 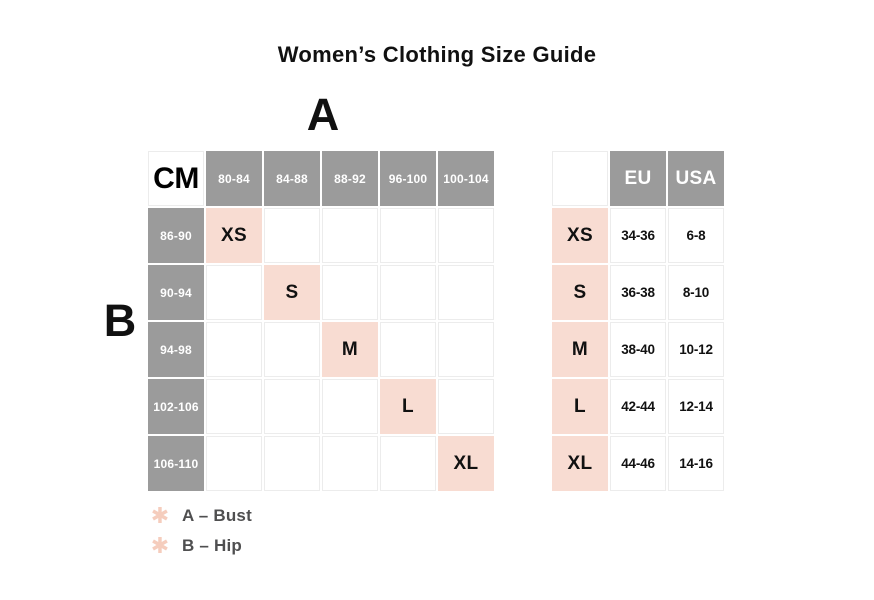 I want to click on usa-size-cell: 14-16, so click(x=696, y=463).